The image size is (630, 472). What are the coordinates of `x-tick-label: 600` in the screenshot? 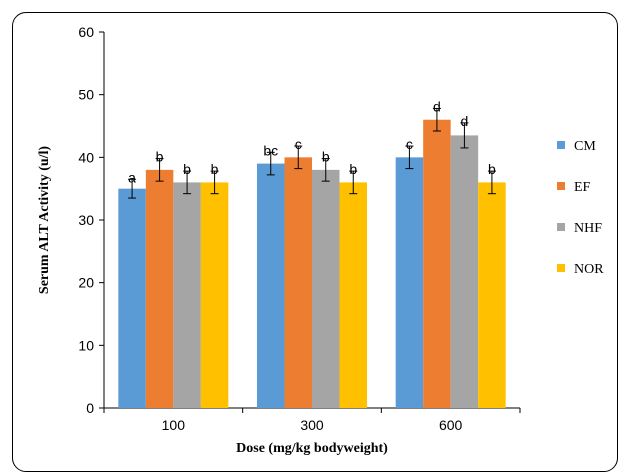 It's located at (451, 425).